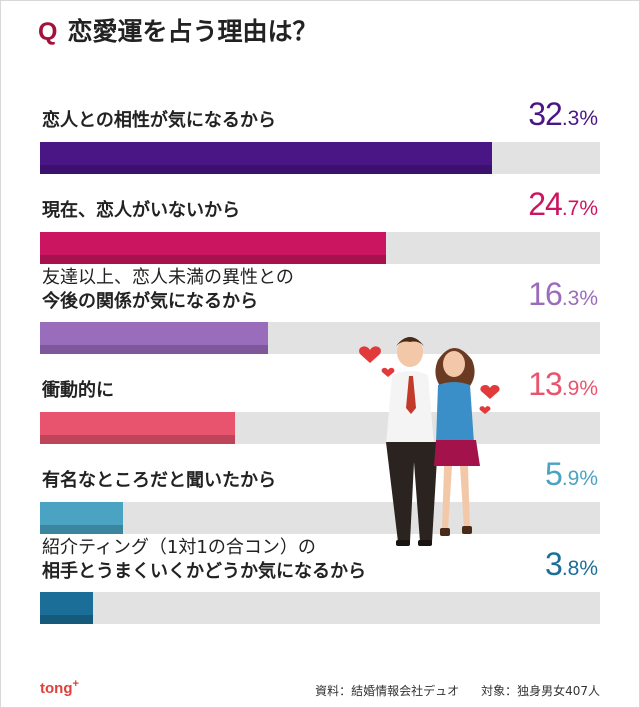  I want to click on bar-label-line: 今後の関係が気になるから, so click(150, 301).